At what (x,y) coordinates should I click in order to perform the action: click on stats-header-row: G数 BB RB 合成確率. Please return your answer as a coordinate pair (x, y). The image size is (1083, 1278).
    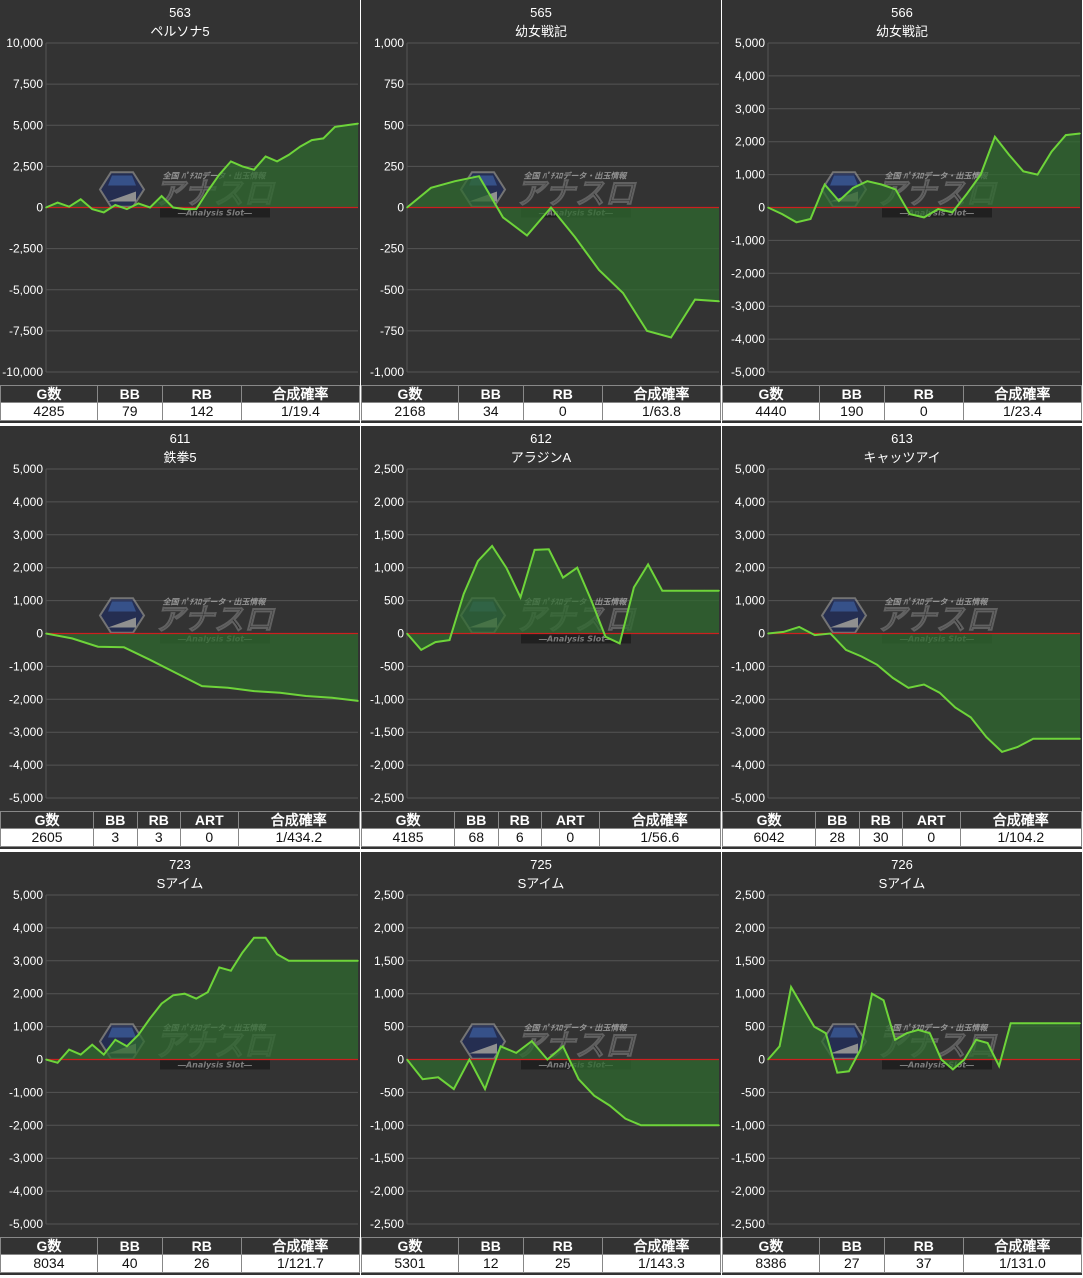
    Looking at the image, I should click on (902, 394).